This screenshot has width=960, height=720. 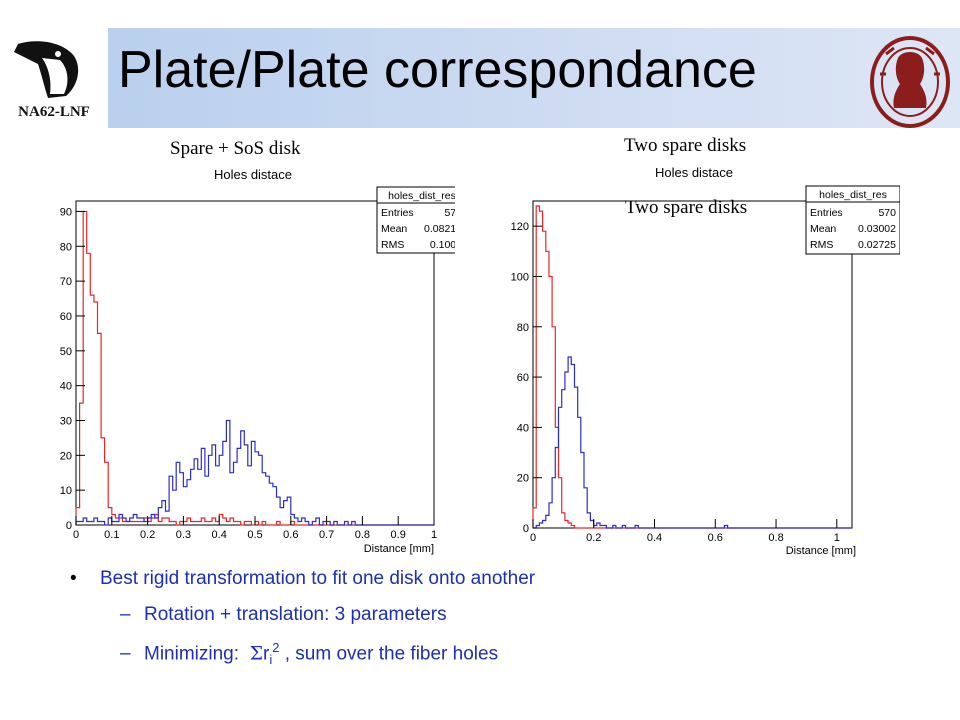 I want to click on formula-subscript: i, so click(x=271, y=660).